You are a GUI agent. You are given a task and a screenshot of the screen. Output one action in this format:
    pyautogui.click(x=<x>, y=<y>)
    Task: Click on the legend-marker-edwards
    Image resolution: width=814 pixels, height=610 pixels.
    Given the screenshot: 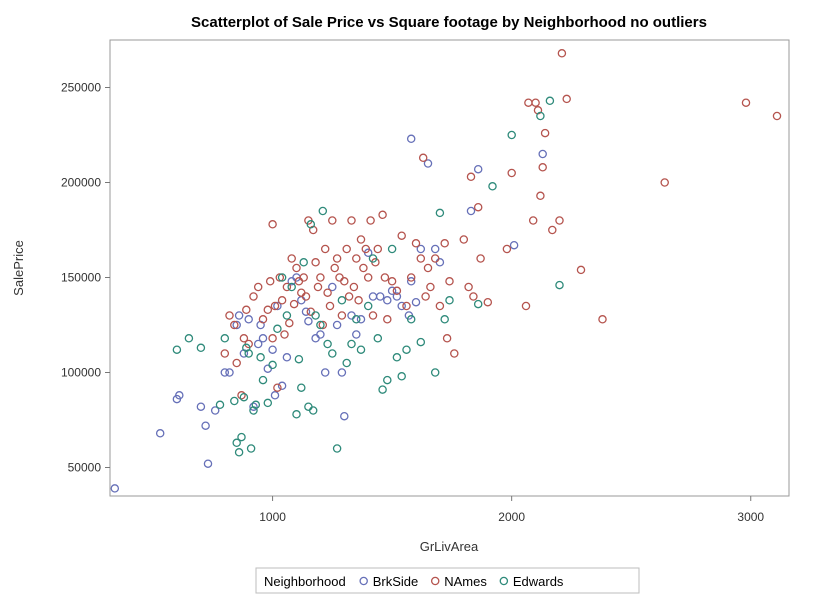 What is the action you would take?
    pyautogui.click(x=504, y=581)
    